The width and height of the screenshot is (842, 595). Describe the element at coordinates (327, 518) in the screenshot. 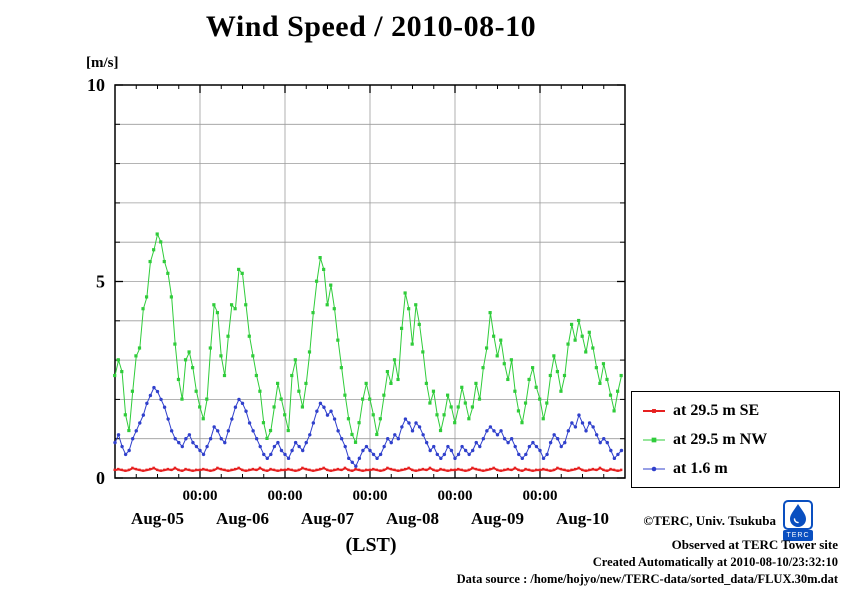

I see `day-label: Aug-07` at that location.